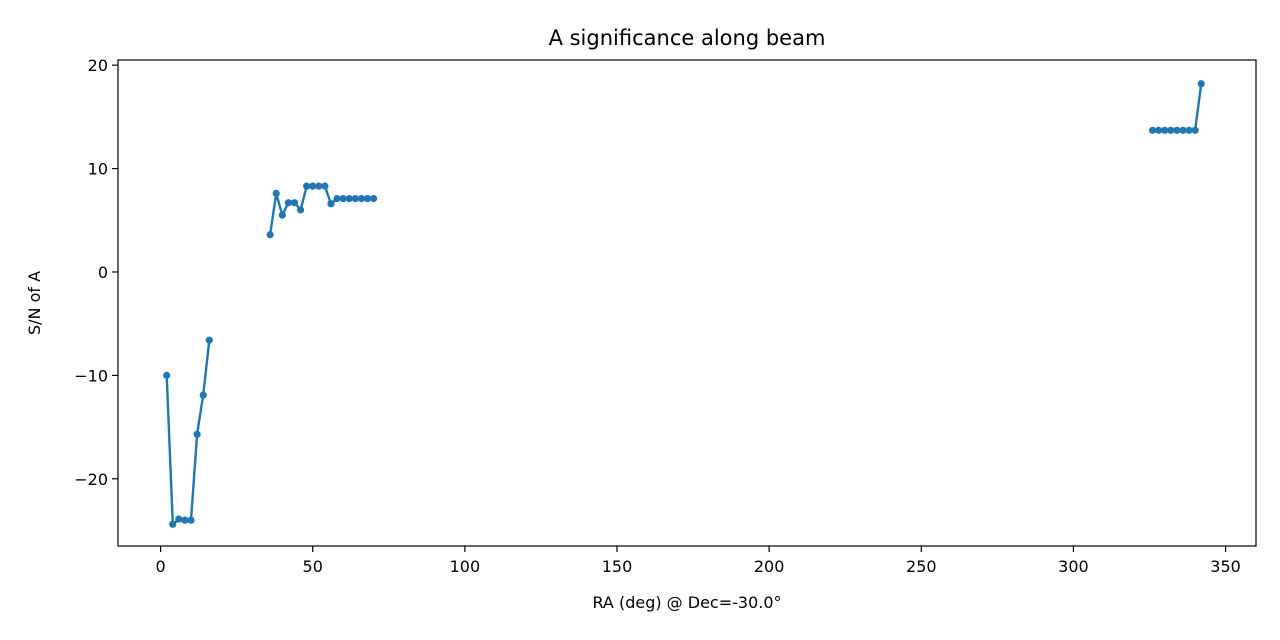 The width and height of the screenshot is (1280, 640). What do you see at coordinates (769, 566) in the screenshot?
I see `x-tick-label: 200` at bounding box center [769, 566].